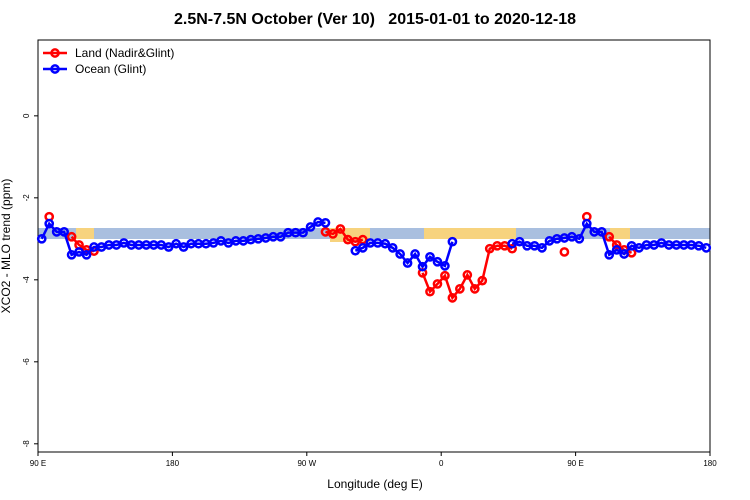 The image size is (750, 500). What do you see at coordinates (306, 463) in the screenshot?
I see `x-tick-label: 90 W` at bounding box center [306, 463].